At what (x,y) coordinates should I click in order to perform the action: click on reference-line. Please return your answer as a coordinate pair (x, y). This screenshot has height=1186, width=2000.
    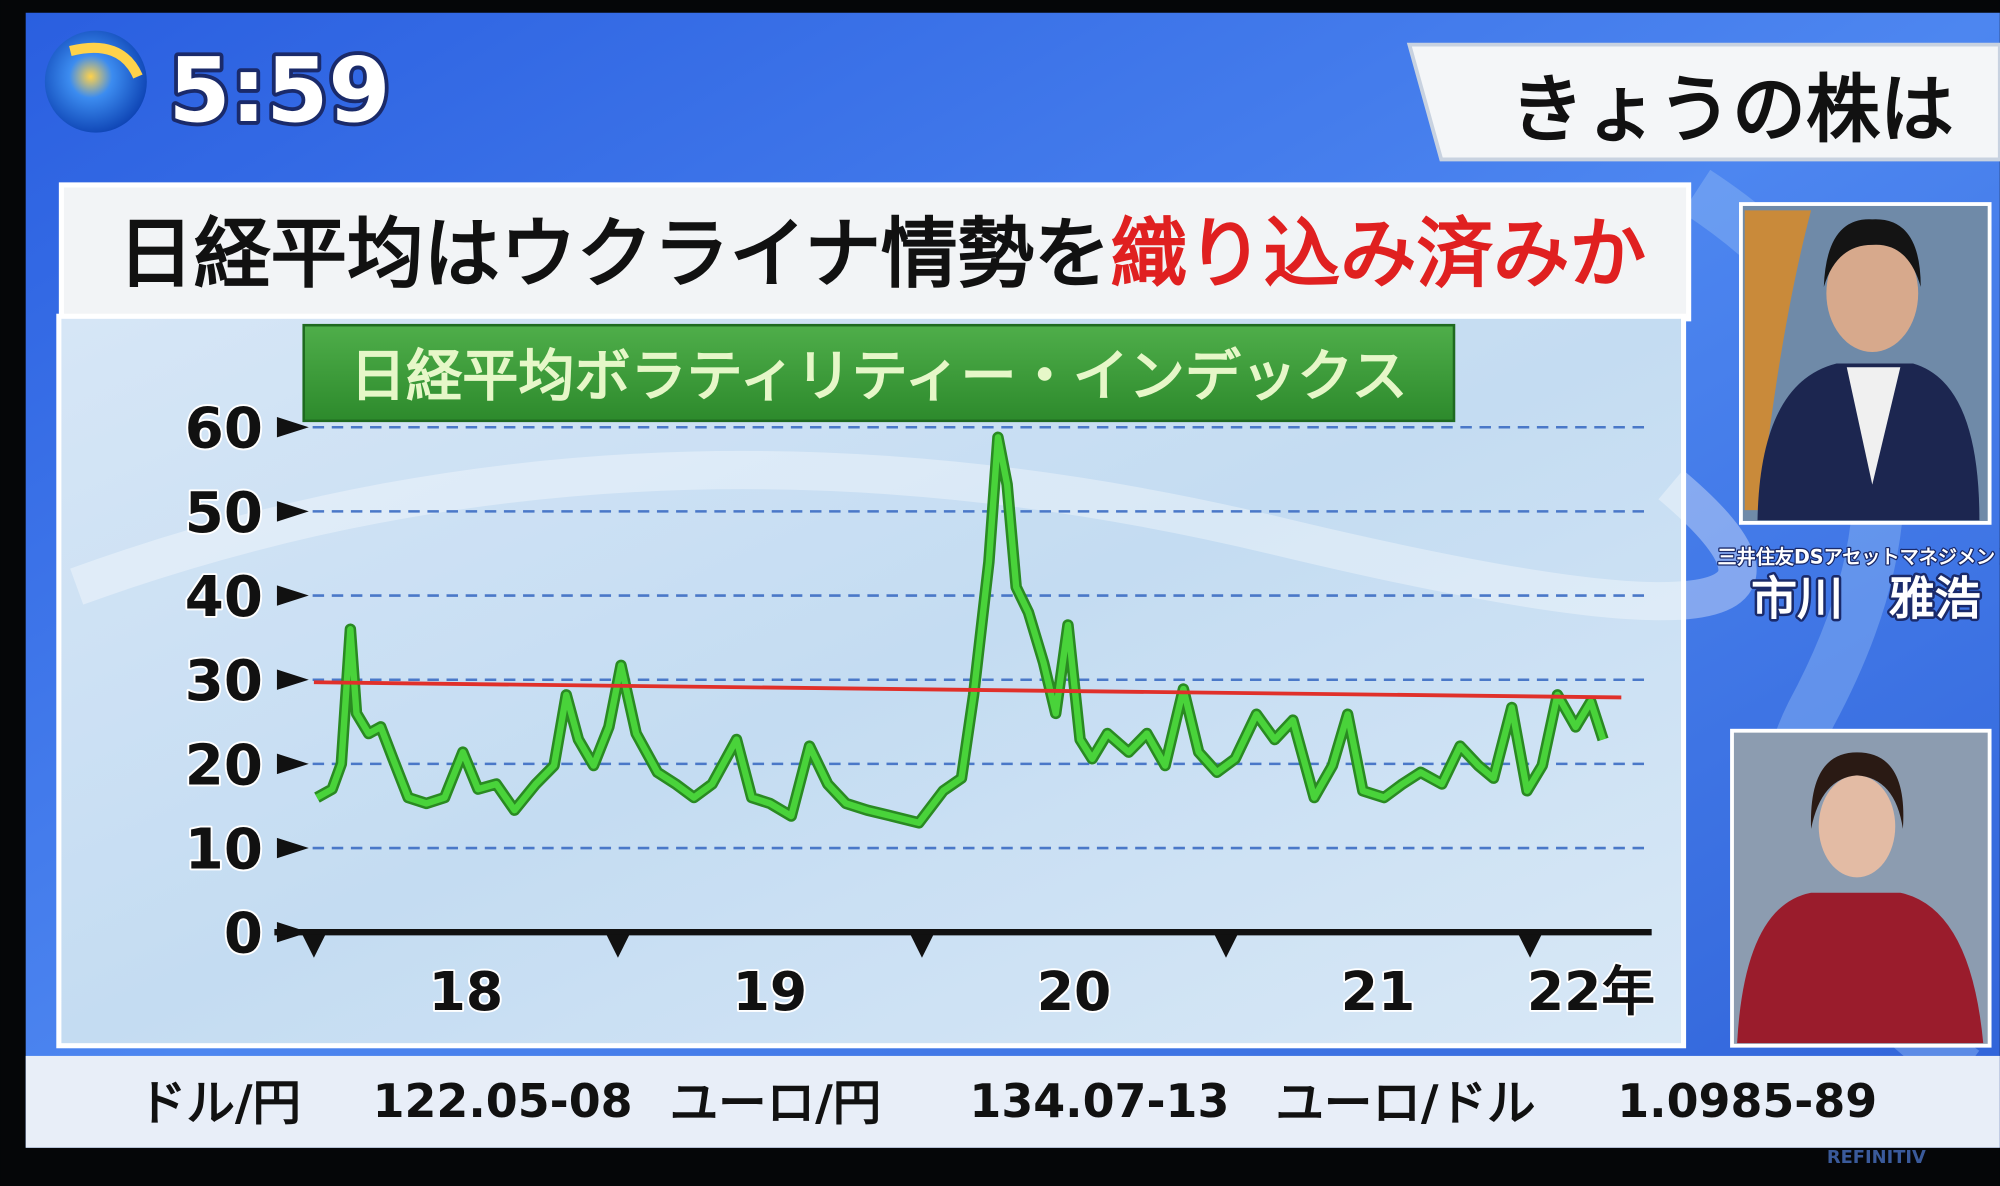
    Looking at the image, I should click on (967, 690).